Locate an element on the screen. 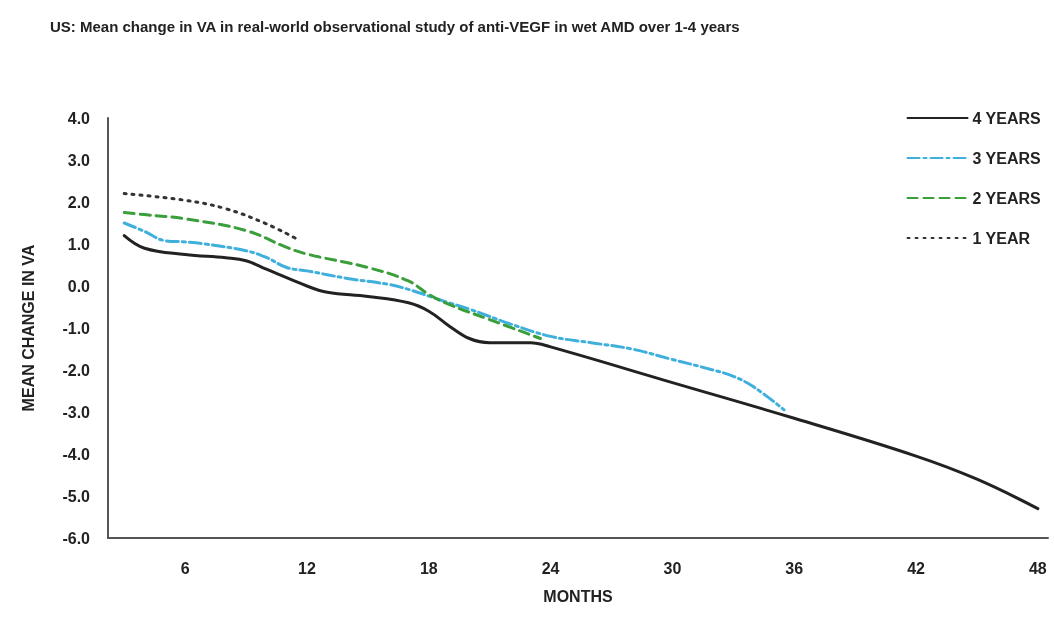 Image resolution: width=1054 pixels, height=621 pixels. y-tick-label: -4.0 is located at coordinates (76, 454).